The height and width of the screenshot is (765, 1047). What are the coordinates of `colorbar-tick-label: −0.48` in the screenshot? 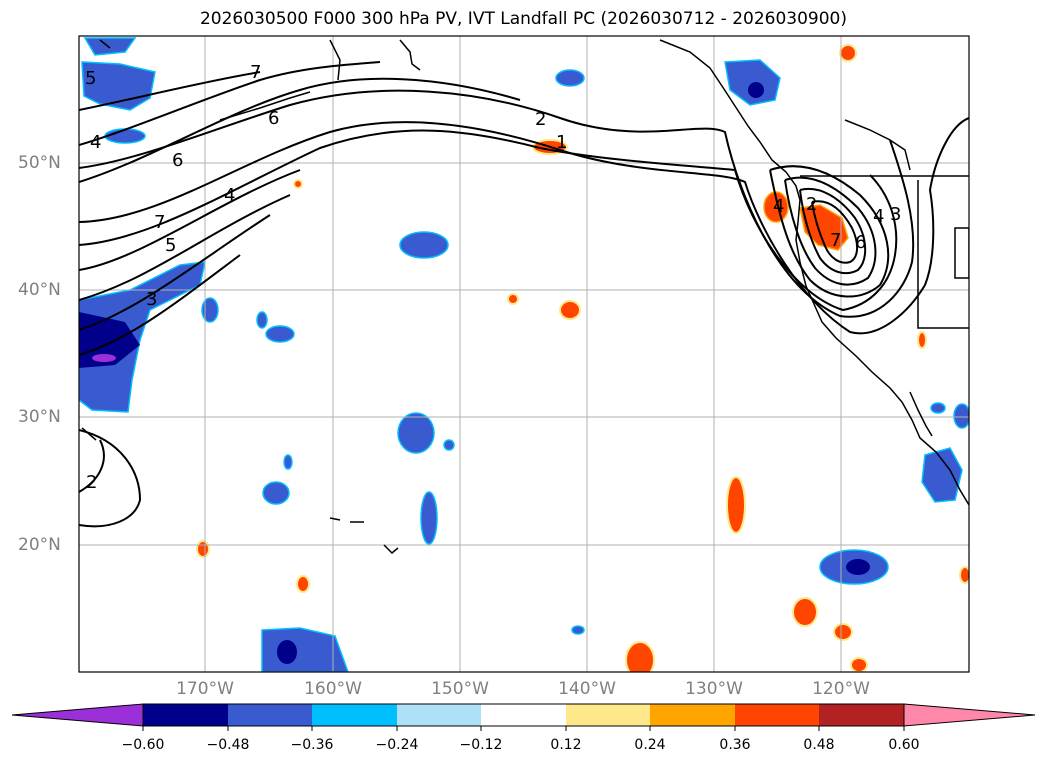 It's located at (228, 745).